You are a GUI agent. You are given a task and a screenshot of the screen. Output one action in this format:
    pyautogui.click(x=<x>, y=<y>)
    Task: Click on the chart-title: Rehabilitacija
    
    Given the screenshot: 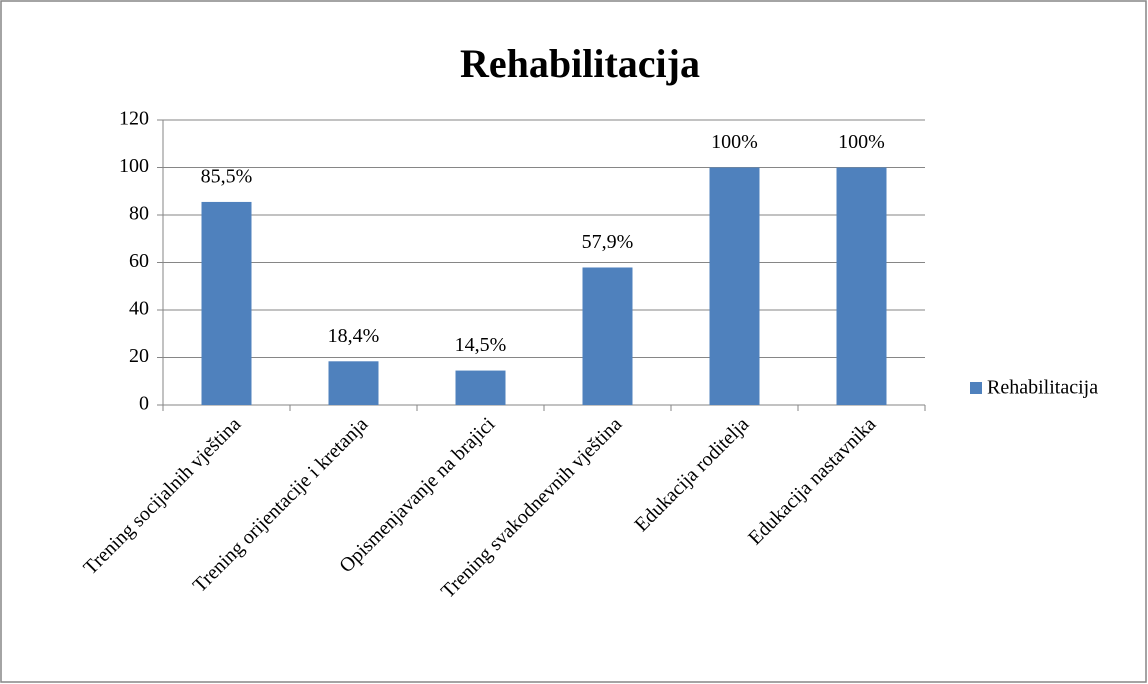 What is the action you would take?
    pyautogui.click(x=580, y=63)
    